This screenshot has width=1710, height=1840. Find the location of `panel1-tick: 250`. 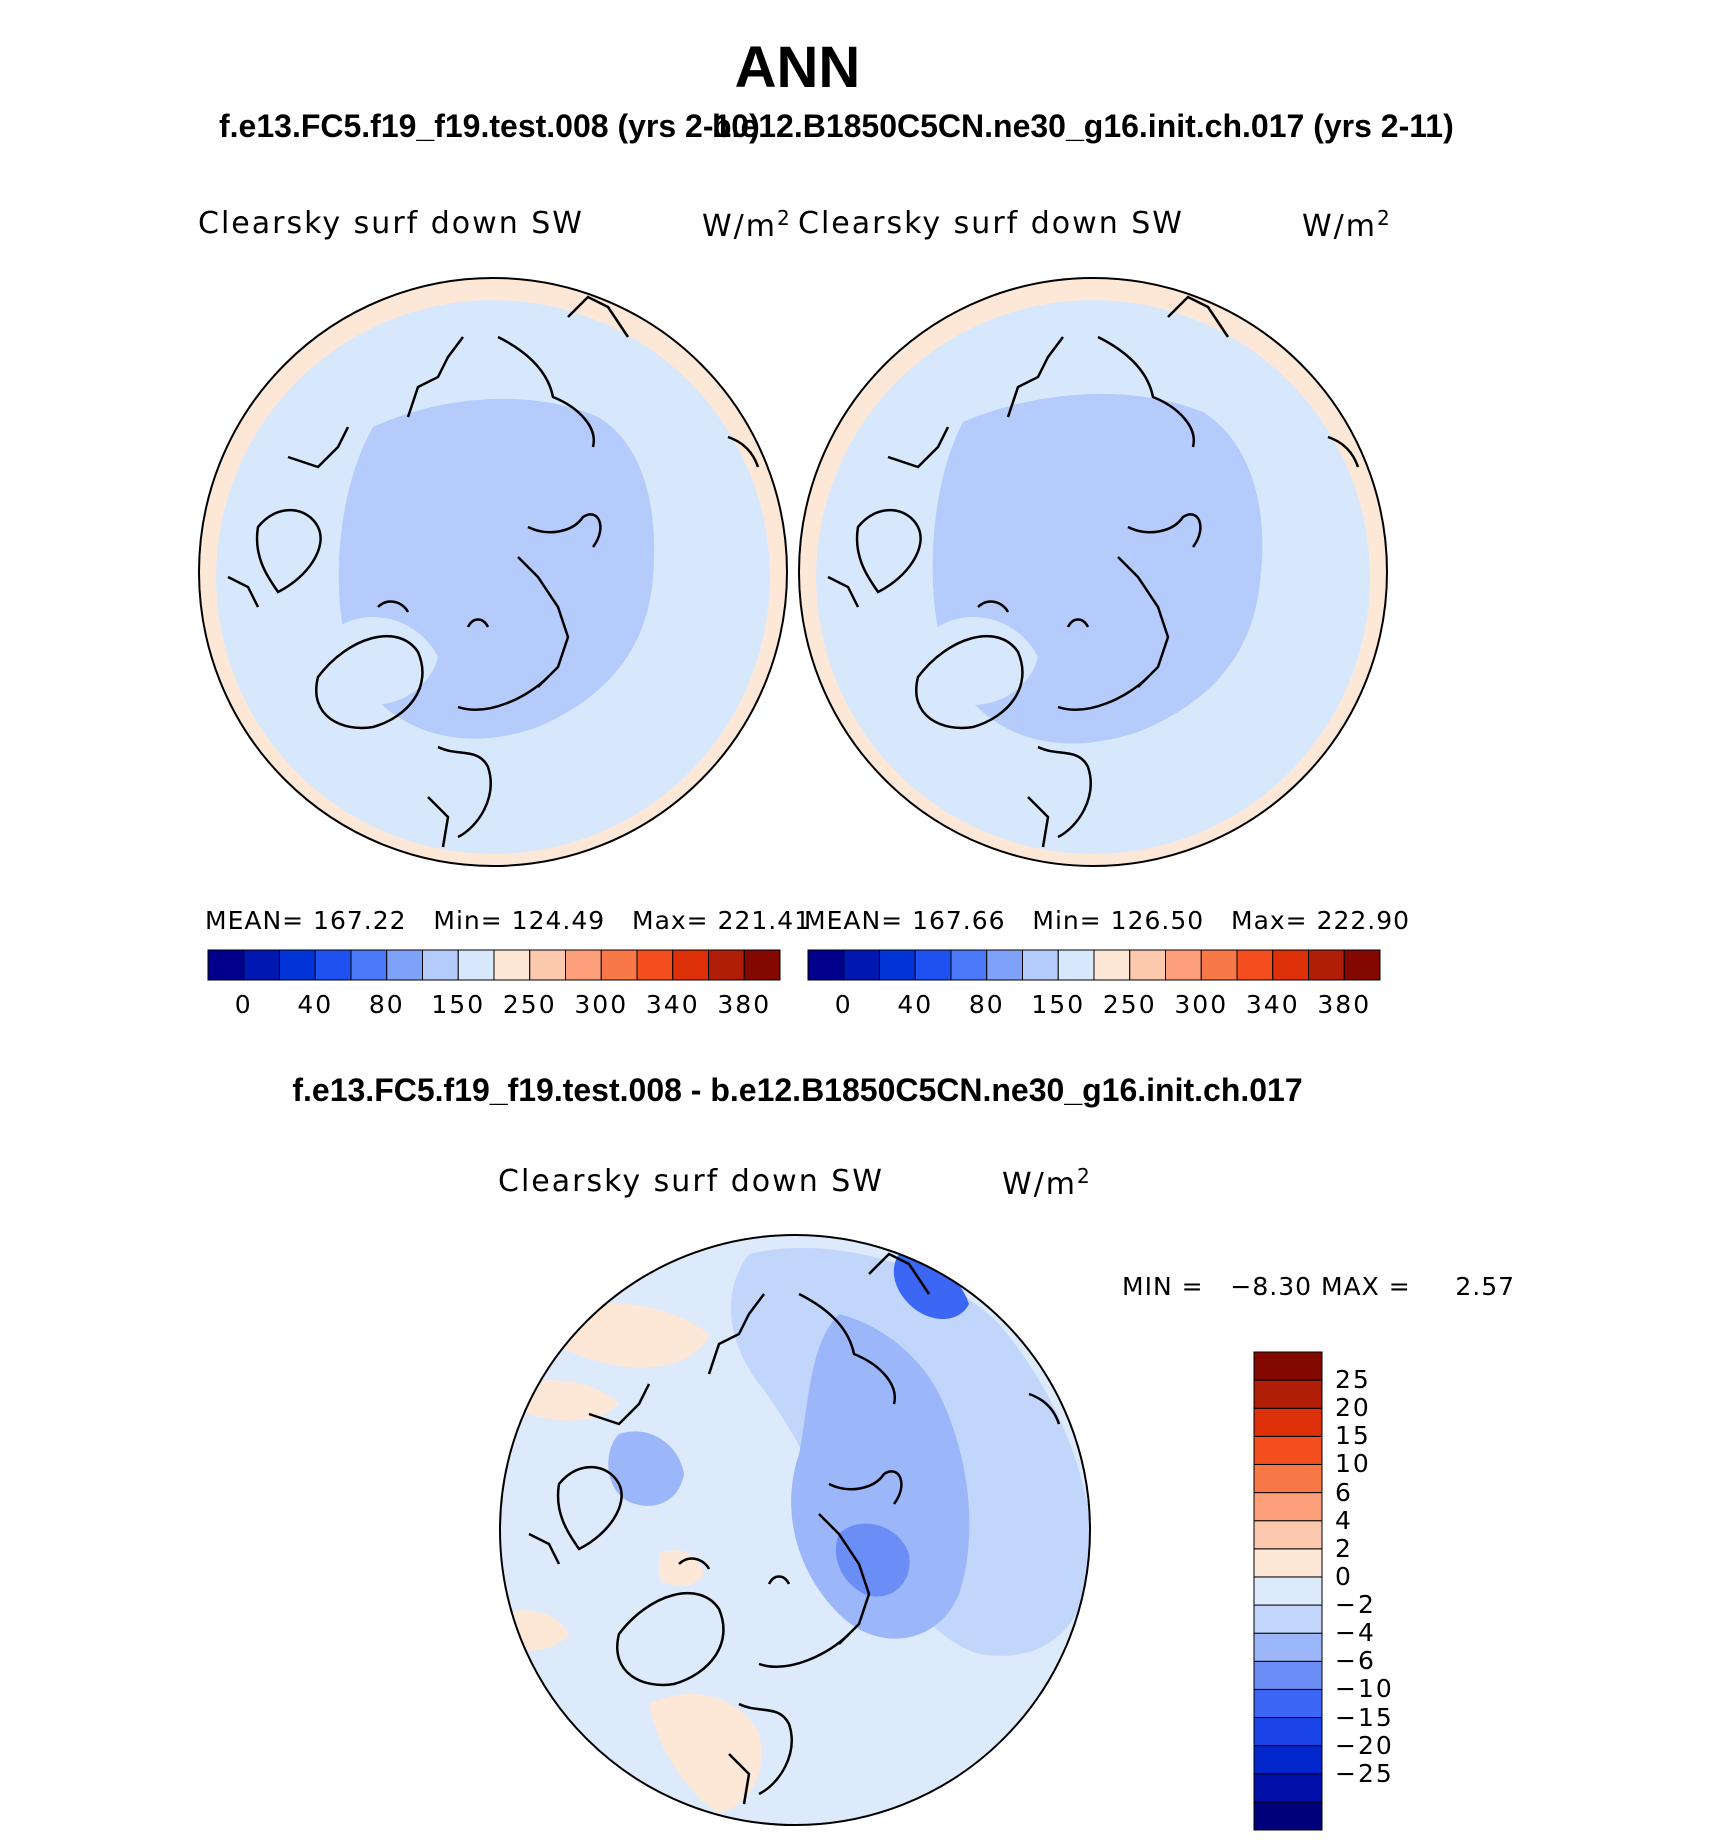

panel1-tick: 250 is located at coordinates (529, 1004).